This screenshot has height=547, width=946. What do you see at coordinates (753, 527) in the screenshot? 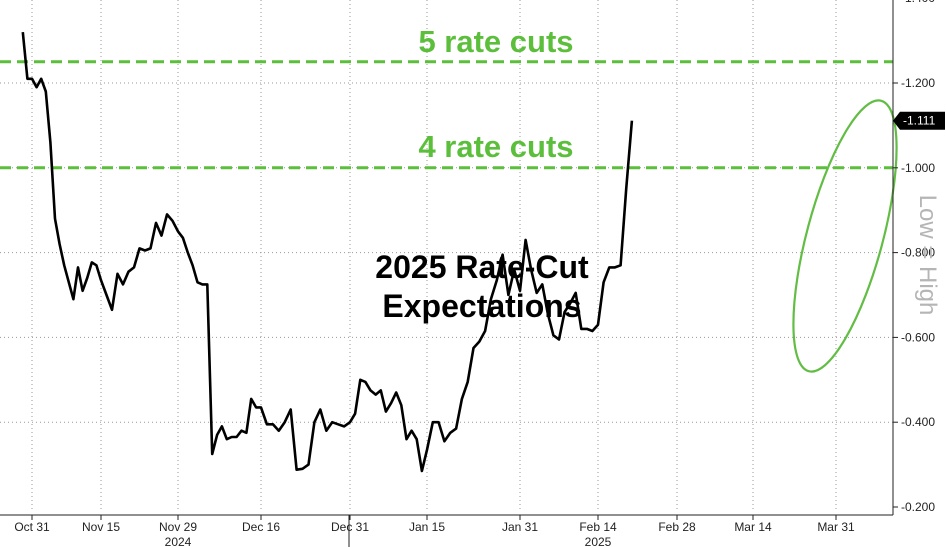
I see `x-tick-label: Mar 14` at bounding box center [753, 527].